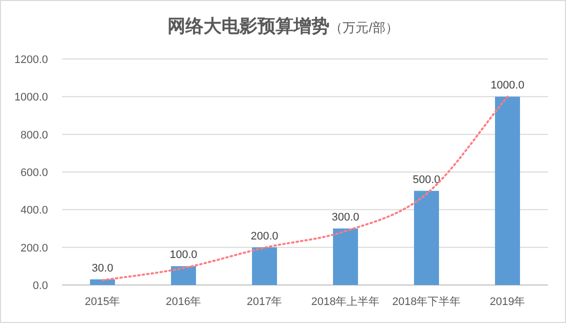 This screenshot has width=566, height=323. Describe the element at coordinates (249, 26) in the screenshot. I see `chart-title: 网络大电影预算增势` at that location.